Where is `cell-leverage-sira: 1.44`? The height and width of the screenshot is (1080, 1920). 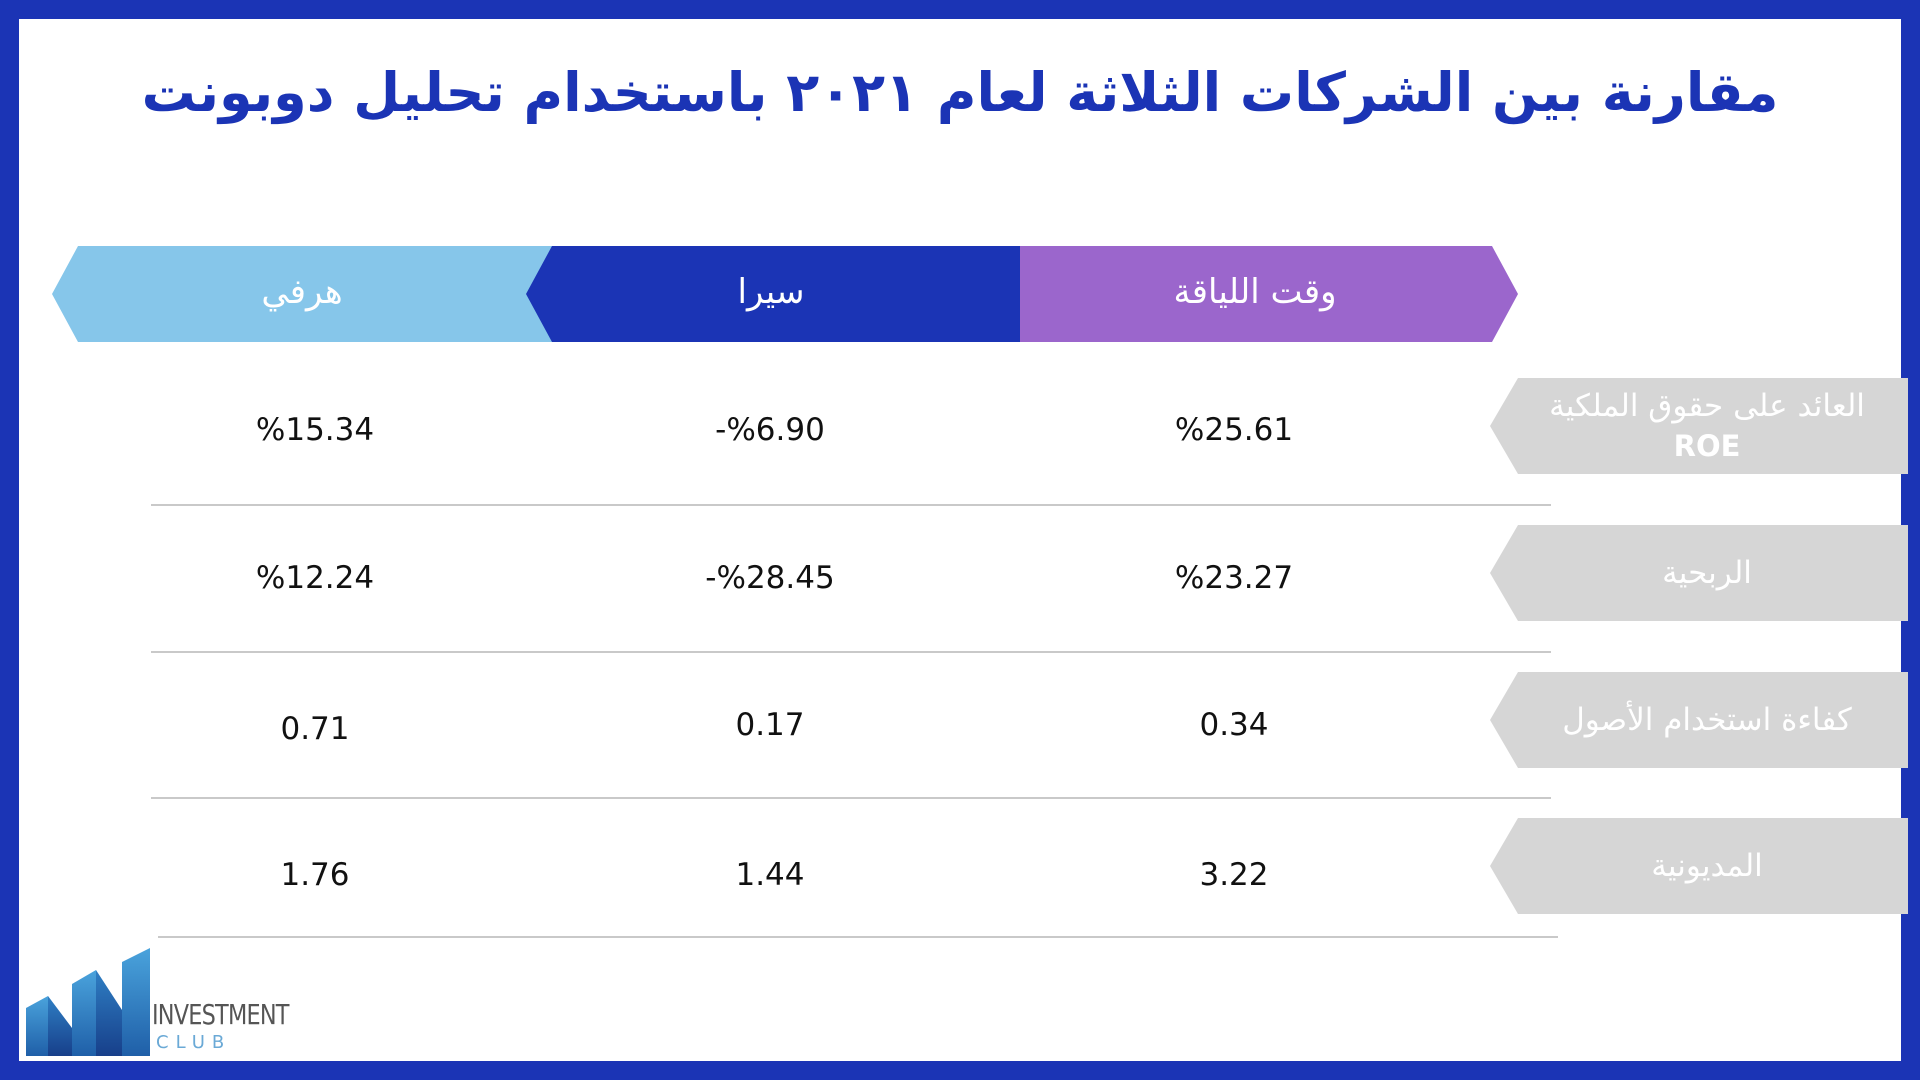 cell-leverage-sira: 1.44 is located at coordinates (770, 875).